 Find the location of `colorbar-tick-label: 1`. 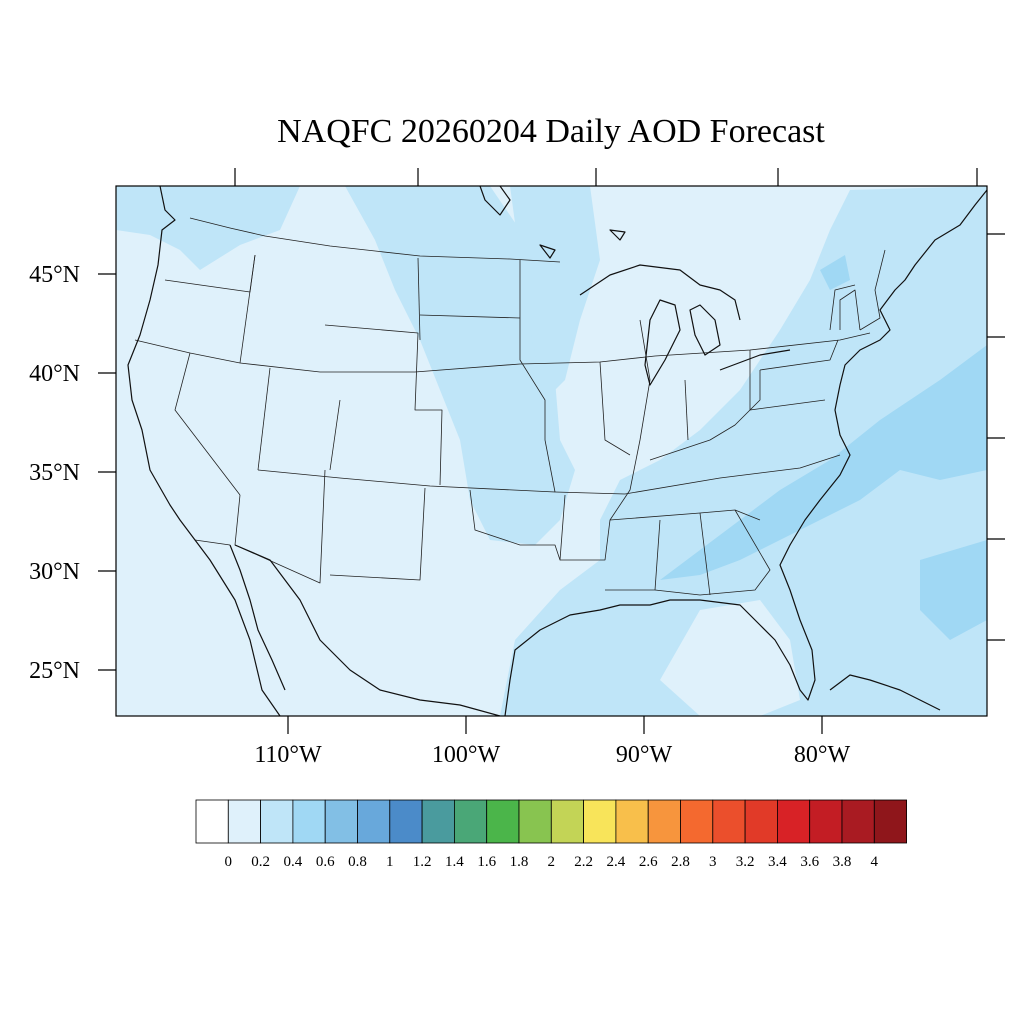

colorbar-tick-label: 1 is located at coordinates (390, 862).